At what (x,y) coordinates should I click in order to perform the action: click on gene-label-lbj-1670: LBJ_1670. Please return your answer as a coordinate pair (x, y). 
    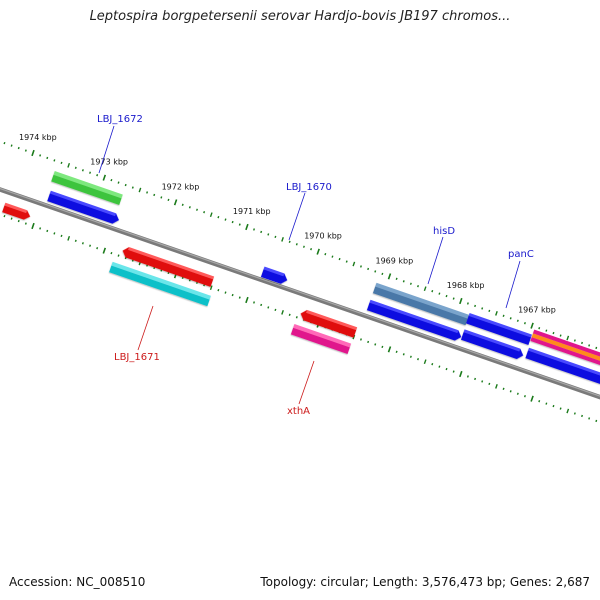
    Looking at the image, I should click on (309, 187).